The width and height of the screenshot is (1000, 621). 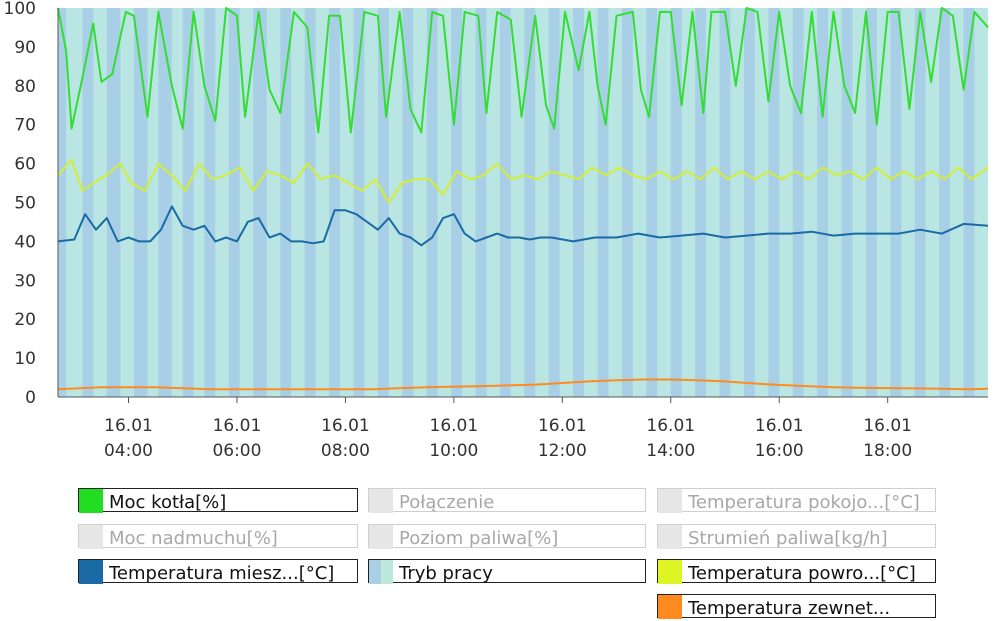 I want to click on y-tick-label: 90, so click(x=25, y=48).